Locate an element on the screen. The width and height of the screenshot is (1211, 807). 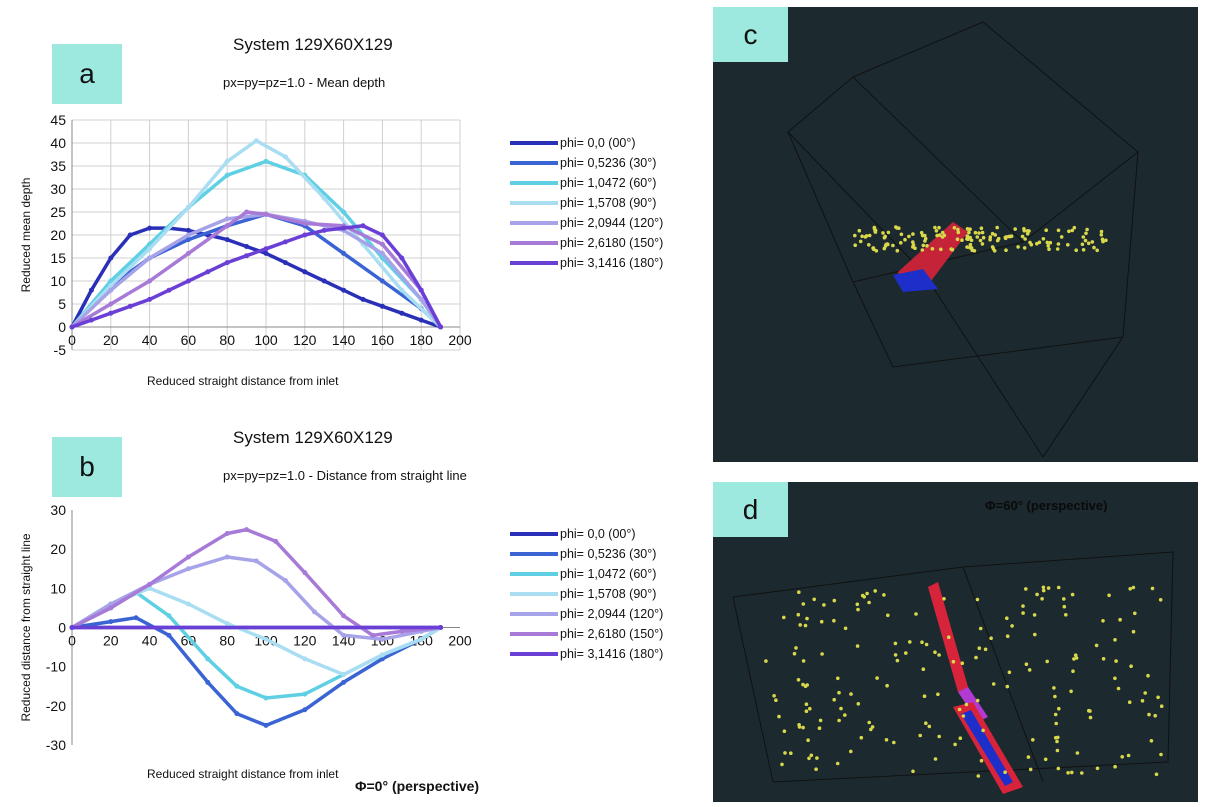
chart-b-ytick-label: 10 is located at coordinates (58, 588).